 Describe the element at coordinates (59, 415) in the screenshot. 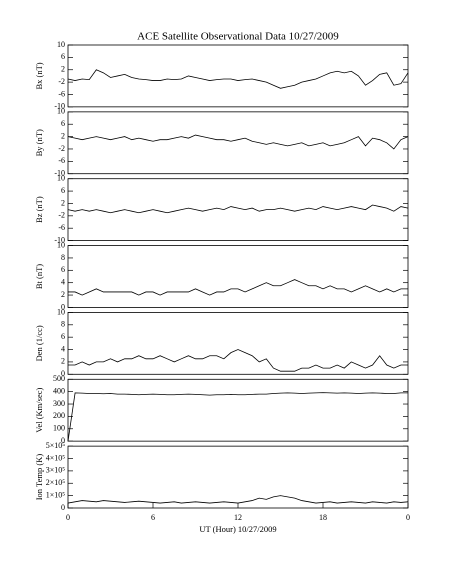

I see `y-tick-label: 200` at that location.